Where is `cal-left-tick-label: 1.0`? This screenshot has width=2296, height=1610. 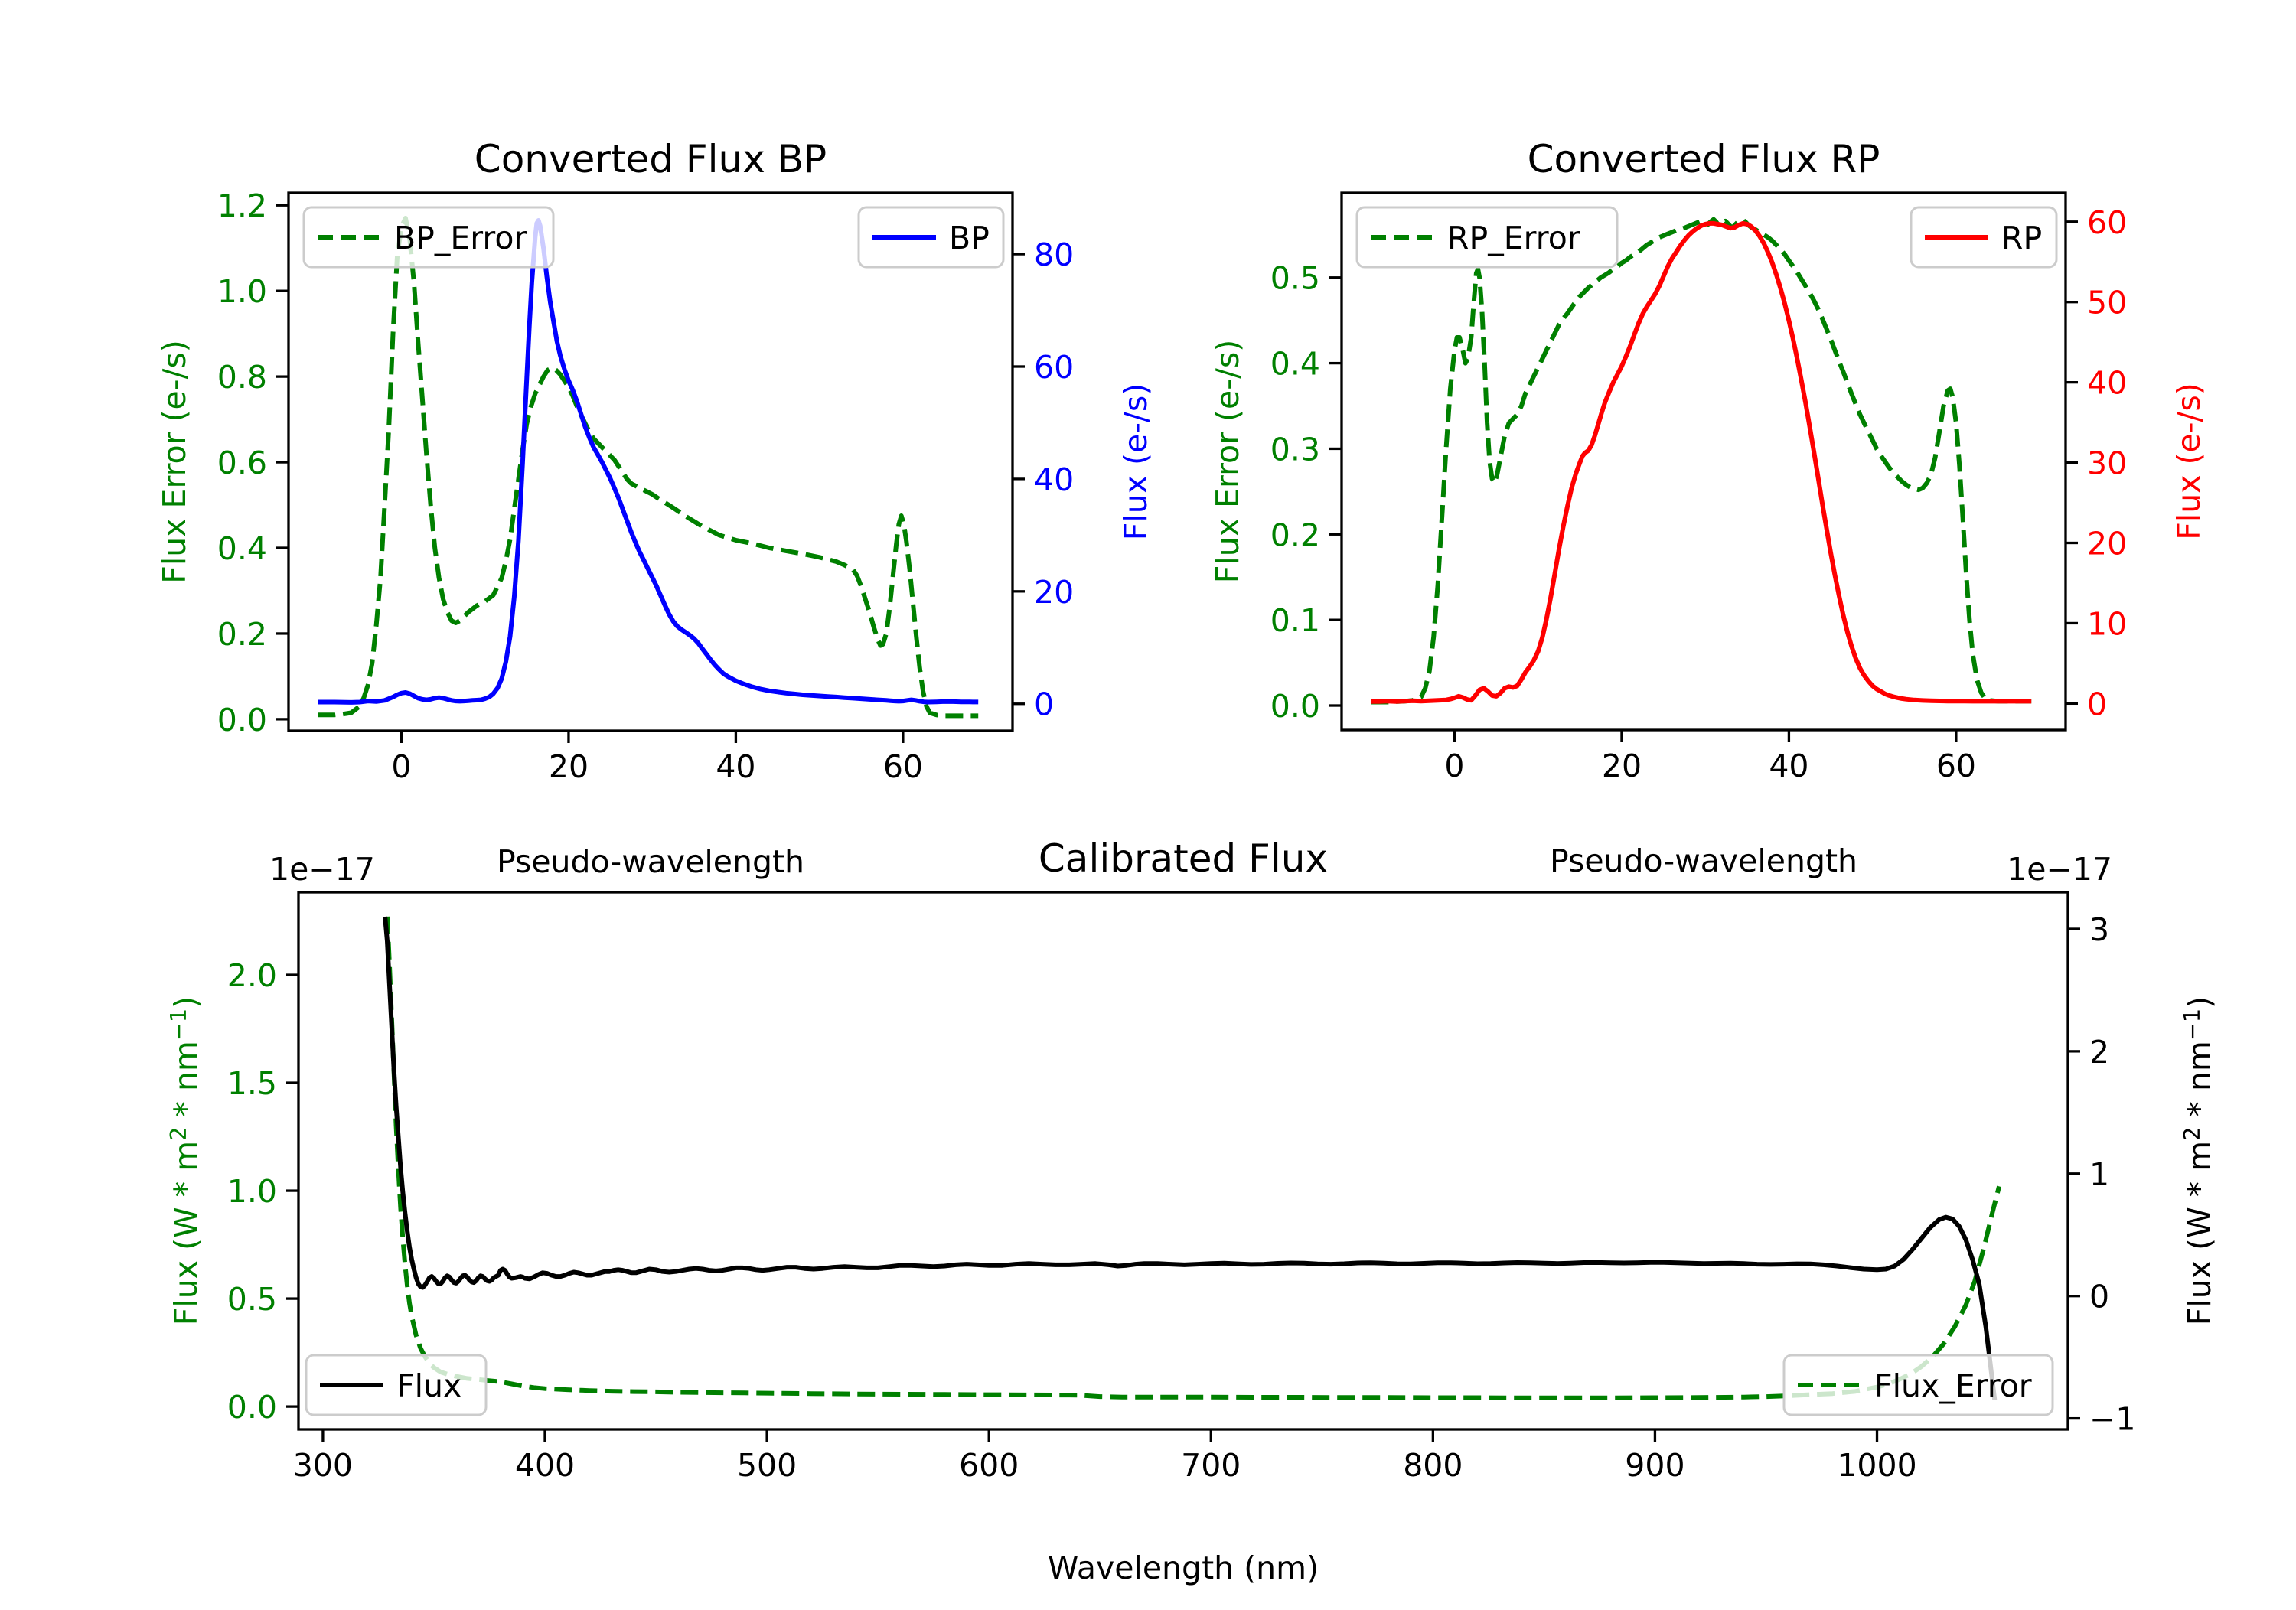 cal-left-tick-label: 1.0 is located at coordinates (252, 1191).